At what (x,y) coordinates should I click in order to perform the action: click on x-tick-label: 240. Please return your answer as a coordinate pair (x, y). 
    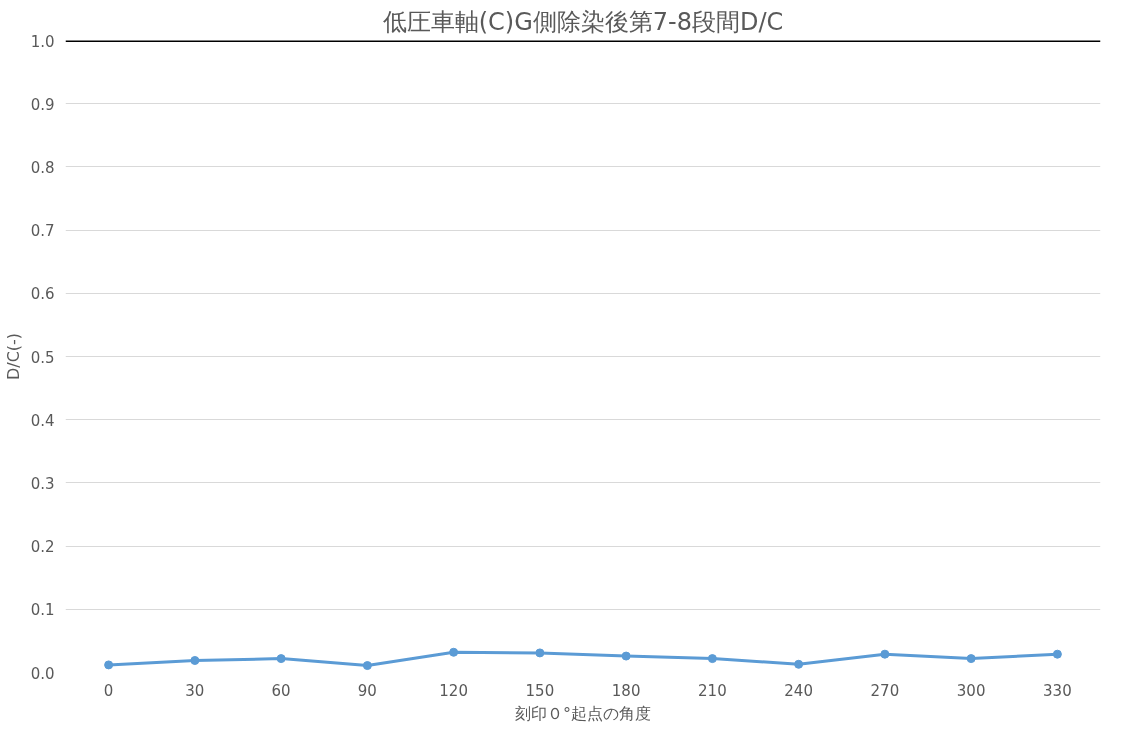
    Looking at the image, I should click on (798, 690).